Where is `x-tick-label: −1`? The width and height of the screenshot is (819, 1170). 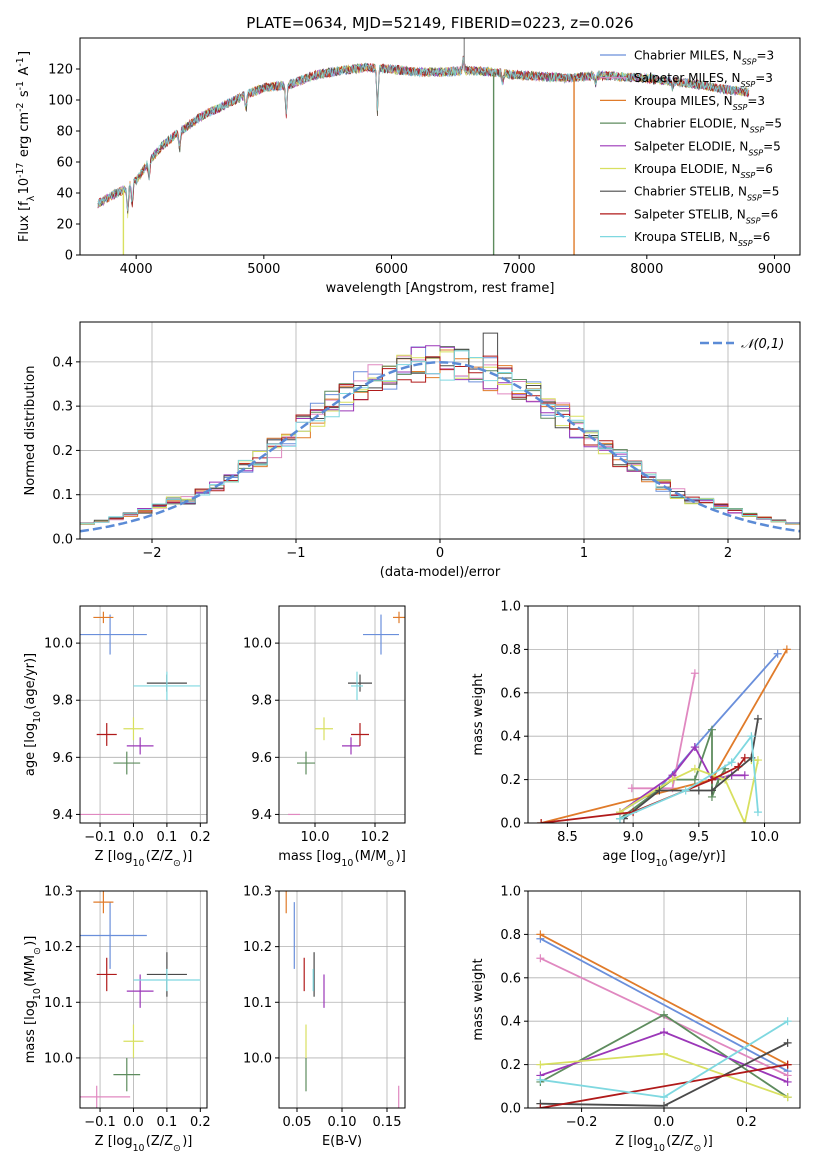 x-tick-label: −1 is located at coordinates (295, 553).